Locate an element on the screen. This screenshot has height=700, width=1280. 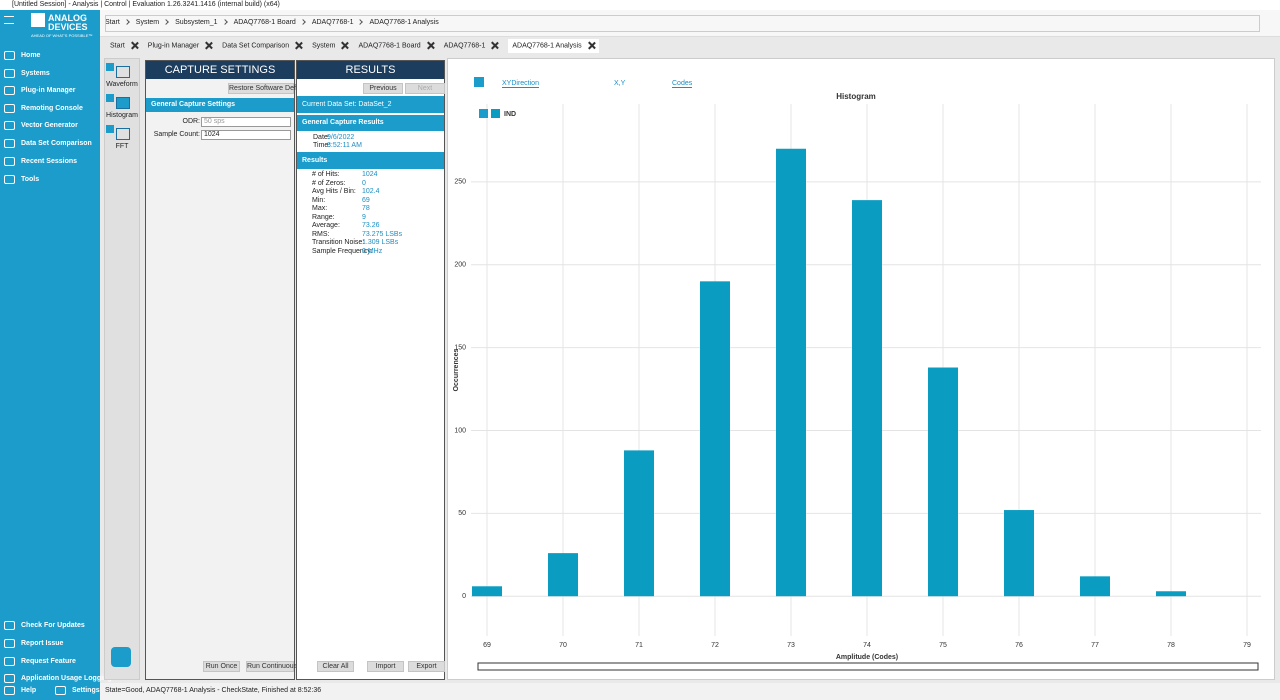
result-label: Min: is located at coordinates (319, 200).